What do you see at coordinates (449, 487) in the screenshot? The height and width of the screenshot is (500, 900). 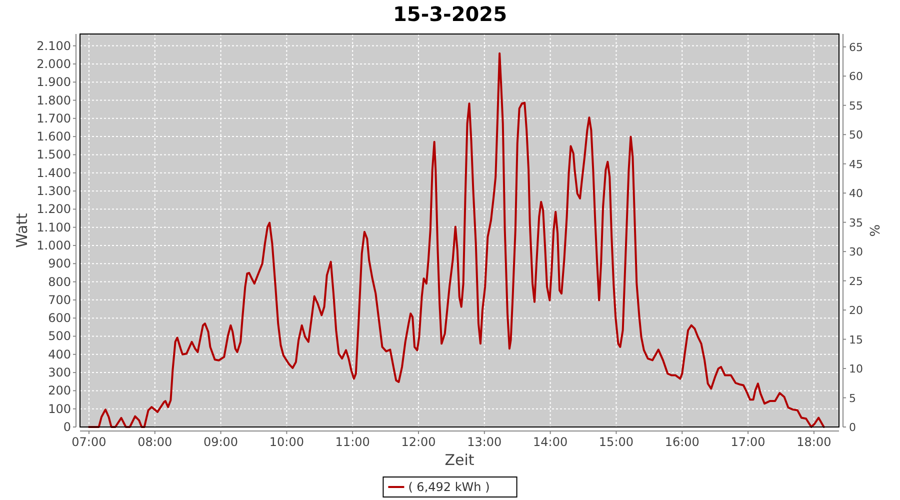 I see `legend-label: ( 6,492 kWh )` at bounding box center [449, 487].